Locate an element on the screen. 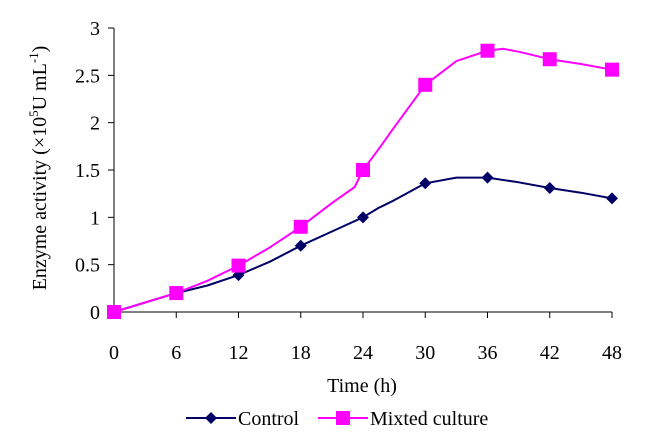 The image size is (657, 433). legend-item-mixted-culture: Mixted culture is located at coordinates (403, 419).